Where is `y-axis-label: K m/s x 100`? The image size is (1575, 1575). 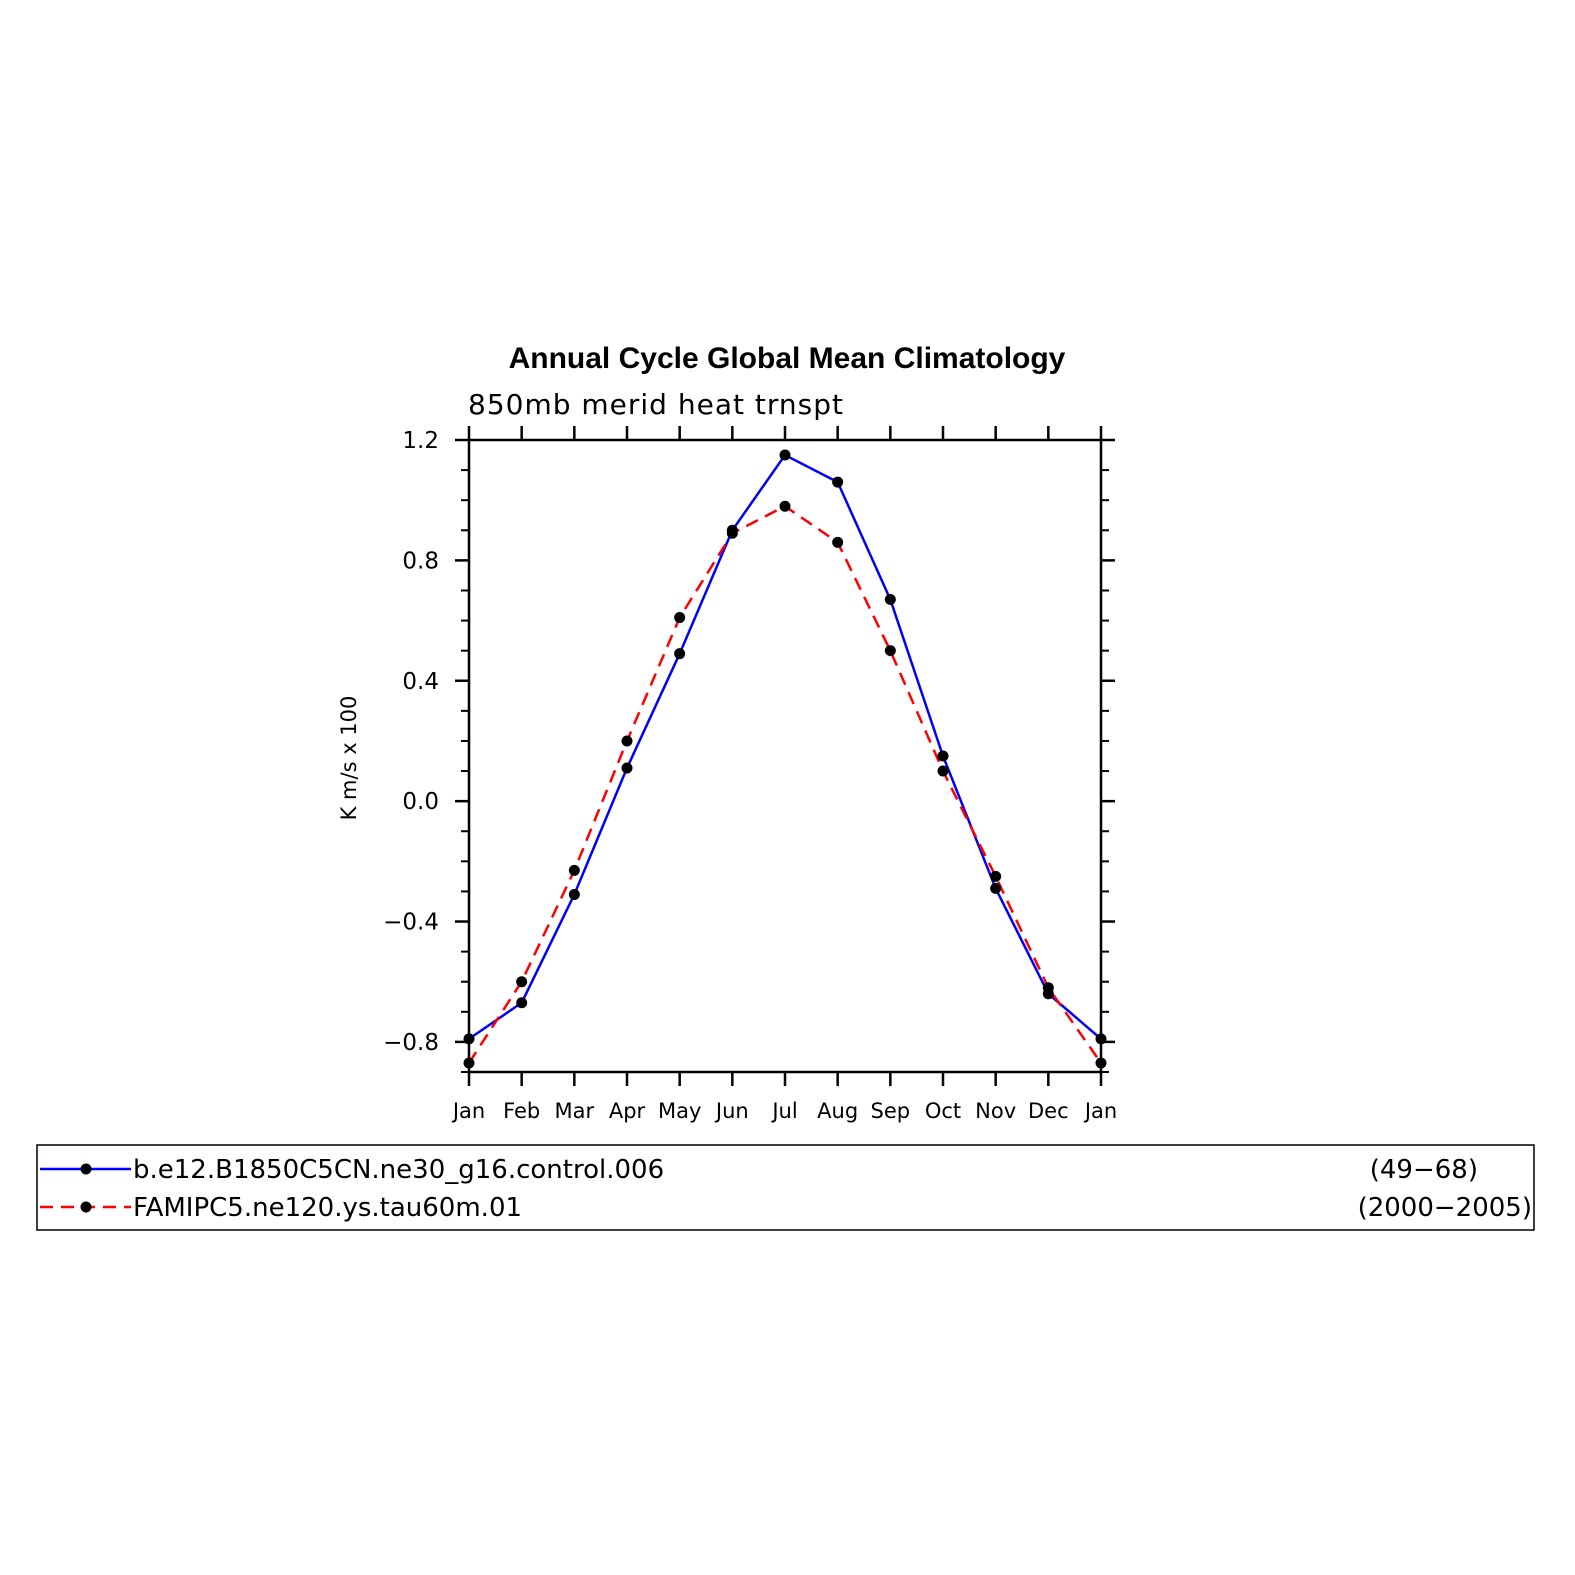 y-axis-label: K m/s x 100 is located at coordinates (349, 758).